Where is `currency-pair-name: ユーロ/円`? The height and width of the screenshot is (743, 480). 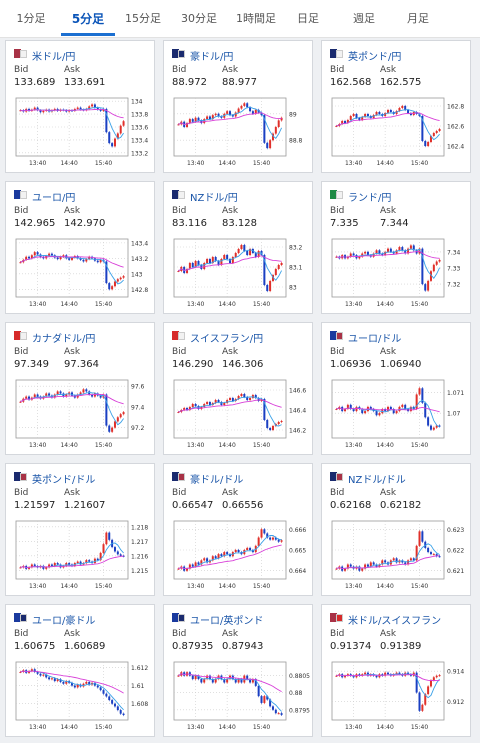
currency-pair-name: ユーロ/円 is located at coordinates (54, 198).